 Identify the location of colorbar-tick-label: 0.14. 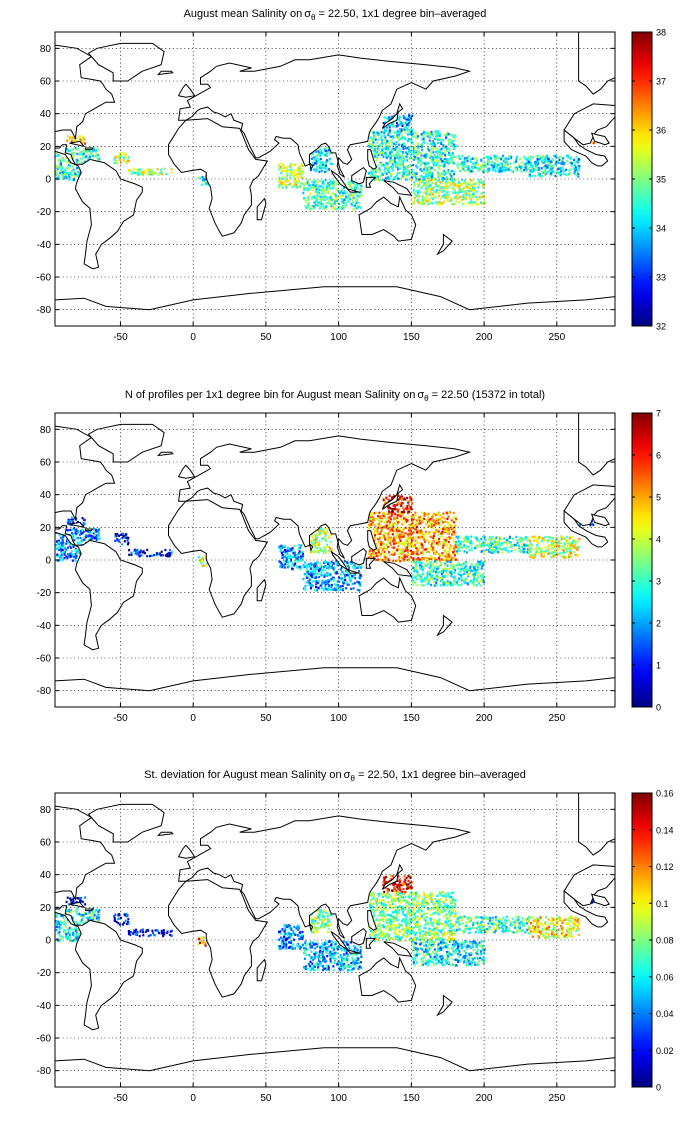
(665, 830).